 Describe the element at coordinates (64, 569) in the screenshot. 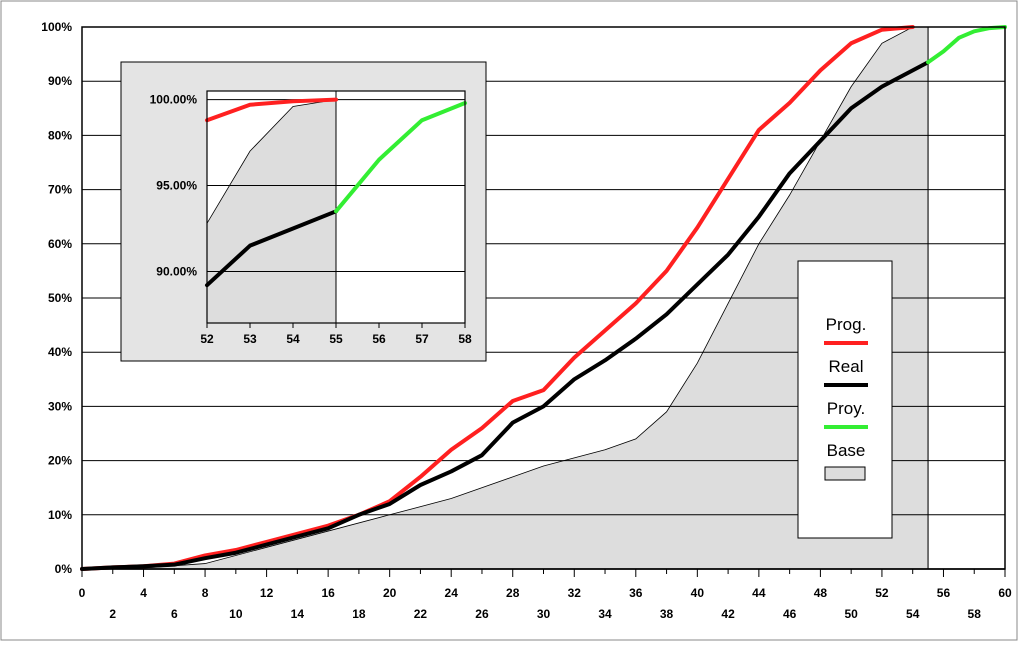

I see `y-tick-label: 0%` at that location.